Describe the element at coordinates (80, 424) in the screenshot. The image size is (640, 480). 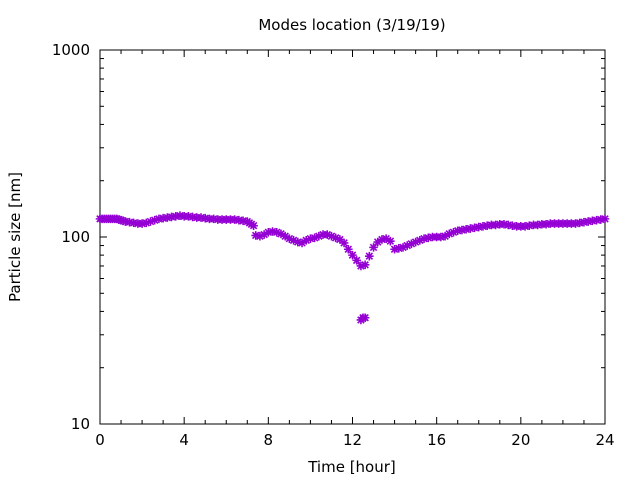
I see `y-tick-label: 10` at that location.